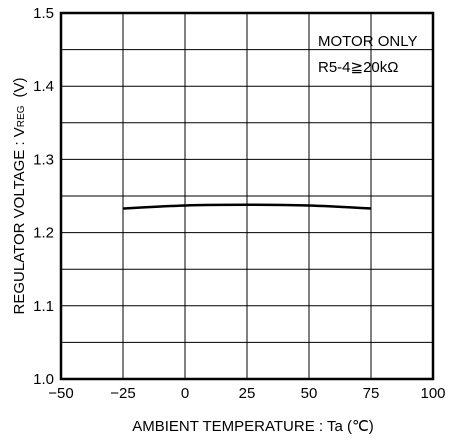 The image size is (459, 440). I want to click on x-axis-label: AMBIENT TEMPERATURE : Ta (℃), so click(253, 426).